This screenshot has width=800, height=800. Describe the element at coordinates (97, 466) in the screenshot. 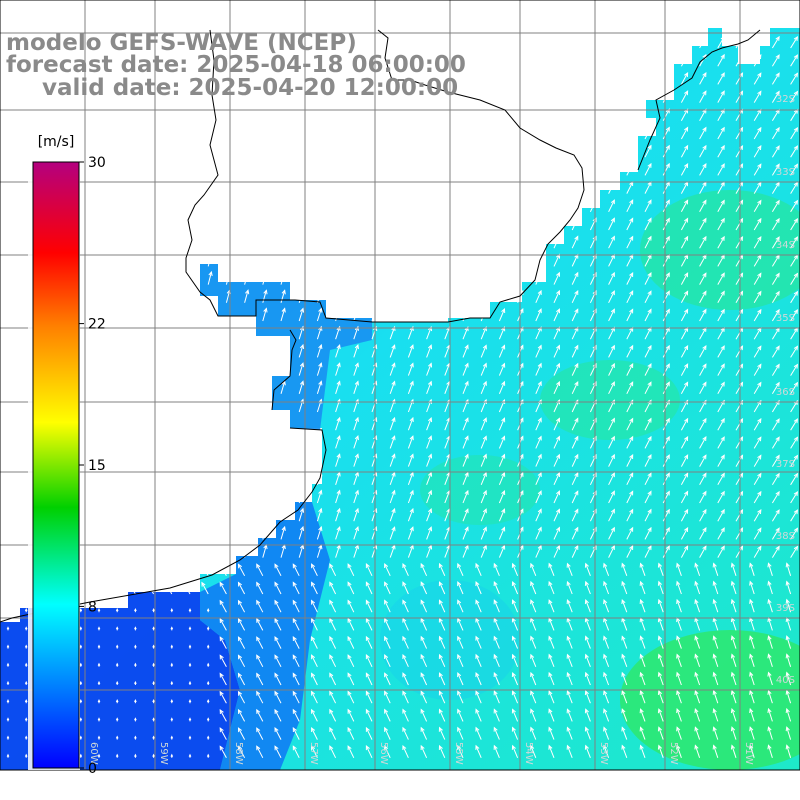

I see `colorbar-tick-label: 15` at that location.